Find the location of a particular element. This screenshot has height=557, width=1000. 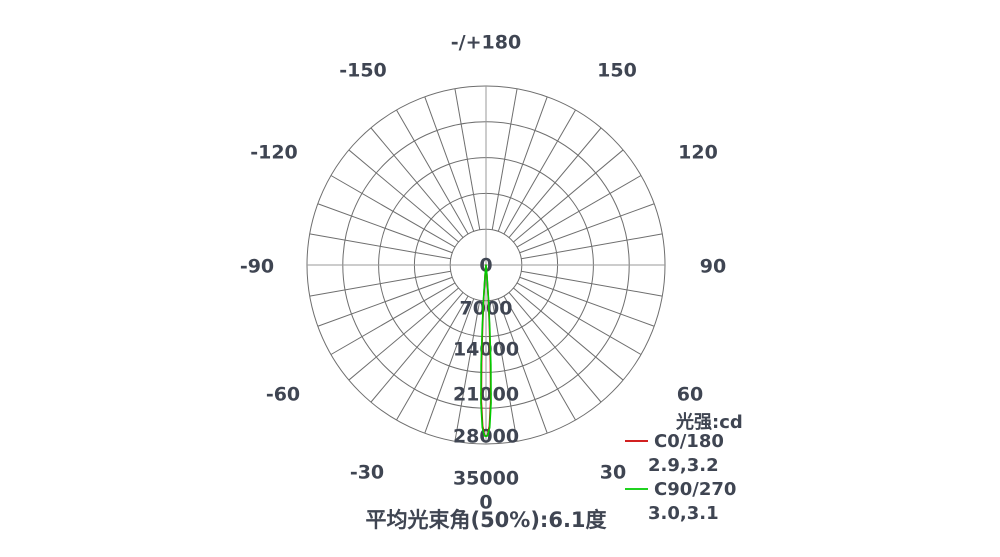

legend-title: 光强:cd is located at coordinates (709, 422).